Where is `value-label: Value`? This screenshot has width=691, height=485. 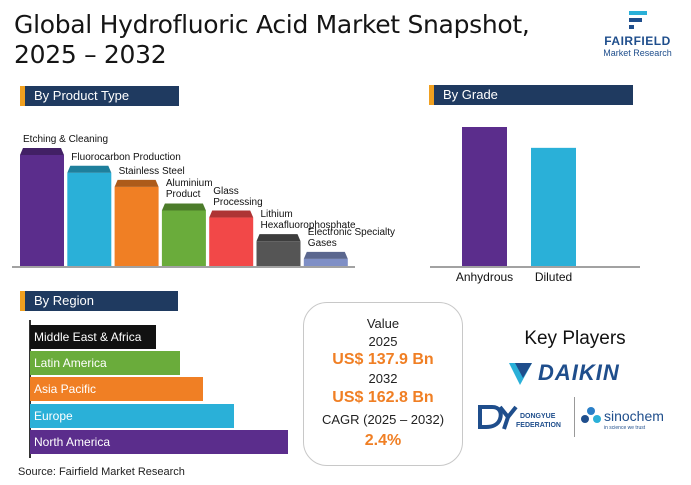 value-label: Value is located at coordinates (383, 323).